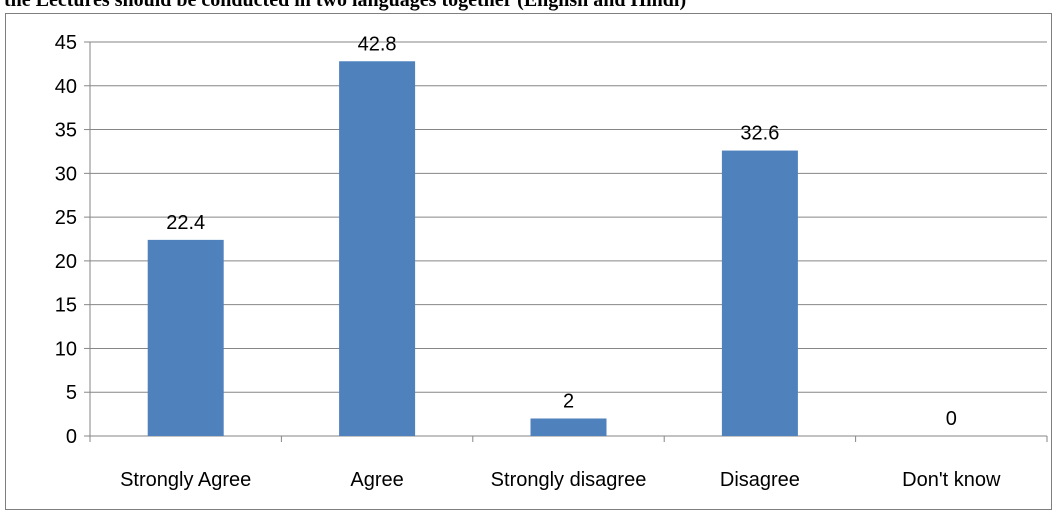 This screenshot has width=1058, height=516. Describe the element at coordinates (66, 43) in the screenshot. I see `y-tick-label: 45` at that location.